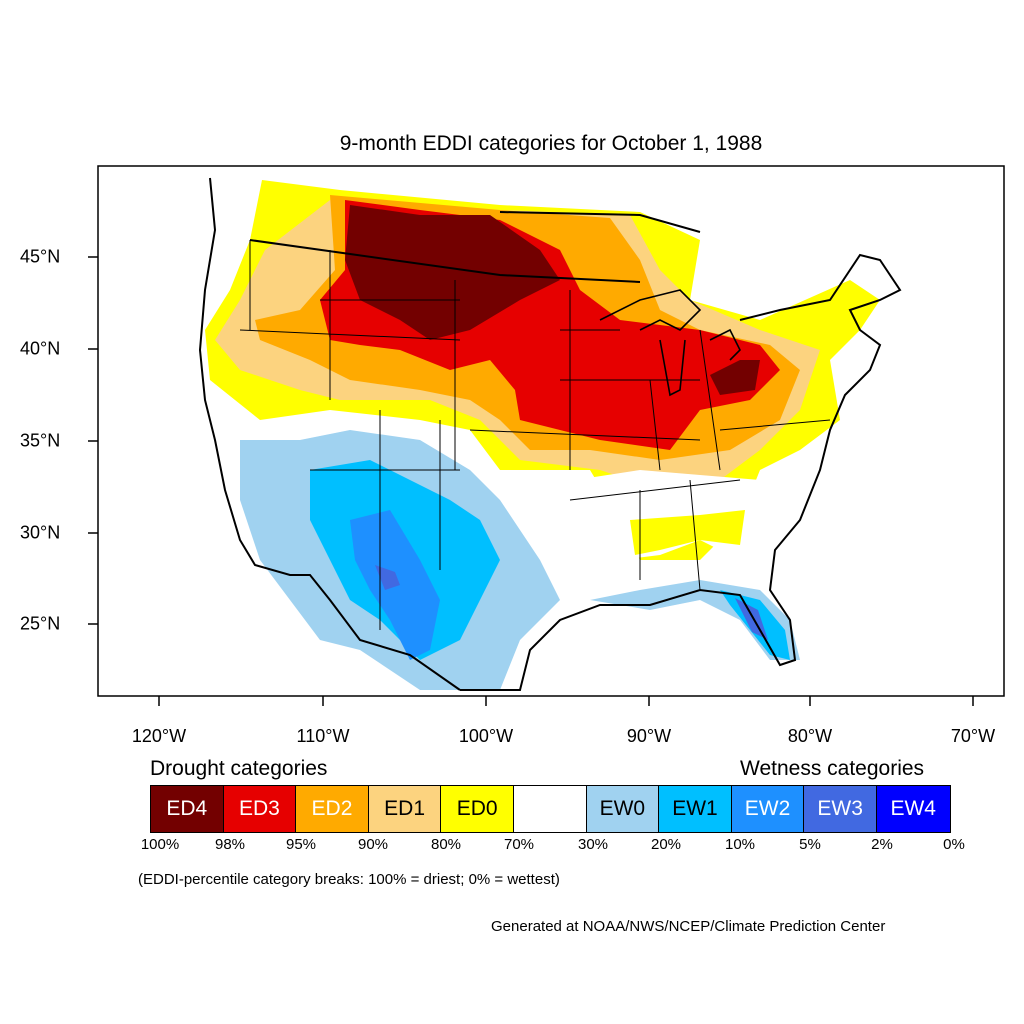 This screenshot has width=1024, height=1024. I want to click on break-label-0: 0%, so click(954, 844).